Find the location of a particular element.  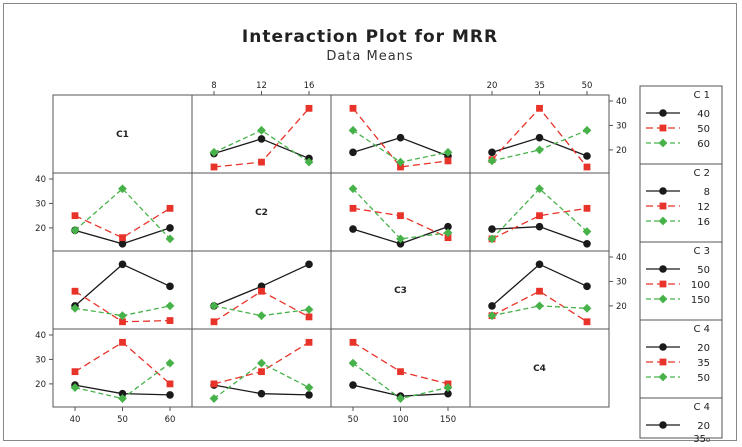

chart-subtitle: Data Means is located at coordinates (369, 56).